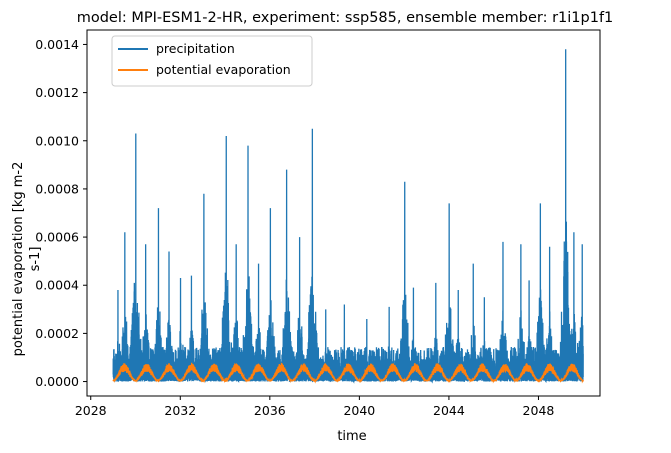 Image resolution: width=671 pixels, height=453 pixels. Describe the element at coordinates (57, 285) in the screenshot. I see `y-tick-label: 0.0004` at that location.